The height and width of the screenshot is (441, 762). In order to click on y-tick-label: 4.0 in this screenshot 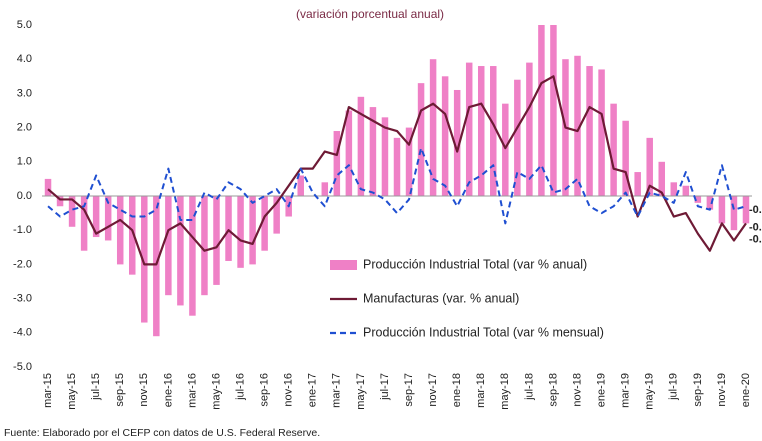, I will do `click(24, 59)`.